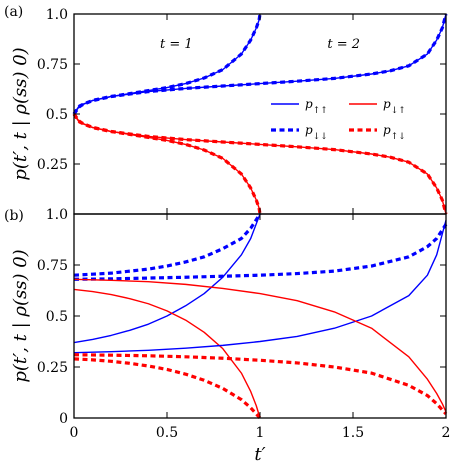 Image resolution: width=463 pixels, height=465 pixels. What do you see at coordinates (316, 106) in the screenshot?
I see `legend-label: p↑↑` at bounding box center [316, 106].